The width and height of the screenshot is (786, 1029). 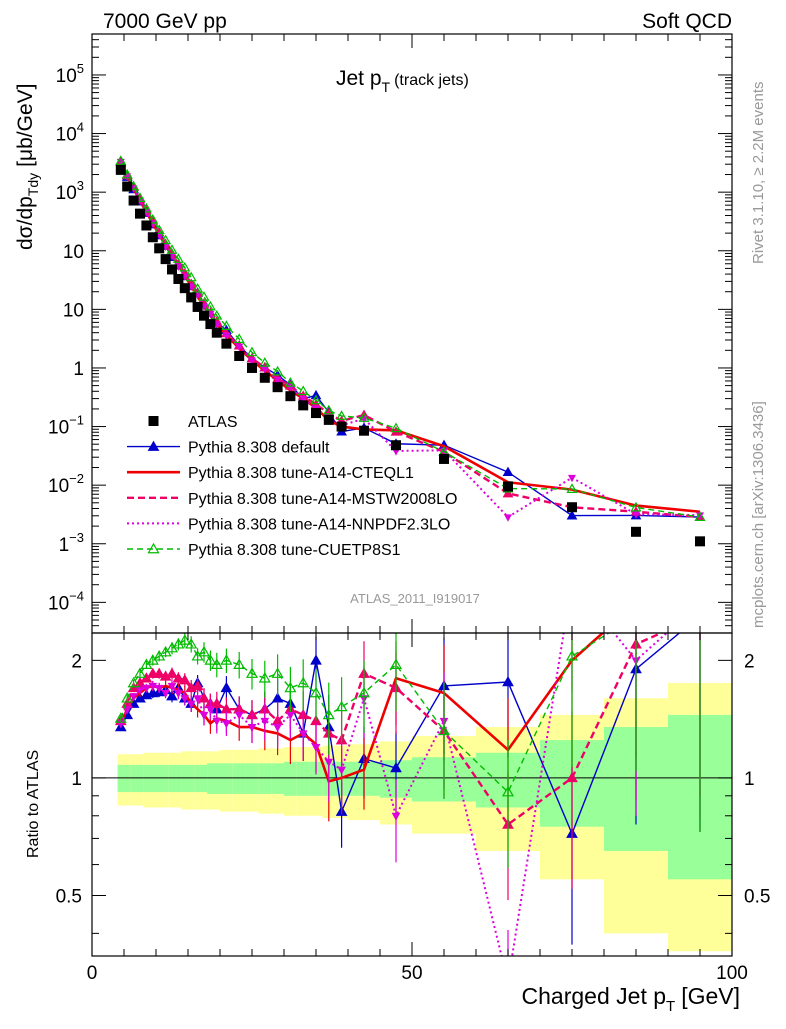 What do you see at coordinates (270, 473) in the screenshot?
I see `legend-entry-cteql1: Pythia 8.308 tune-A14-CTEQL1` at bounding box center [270, 473].